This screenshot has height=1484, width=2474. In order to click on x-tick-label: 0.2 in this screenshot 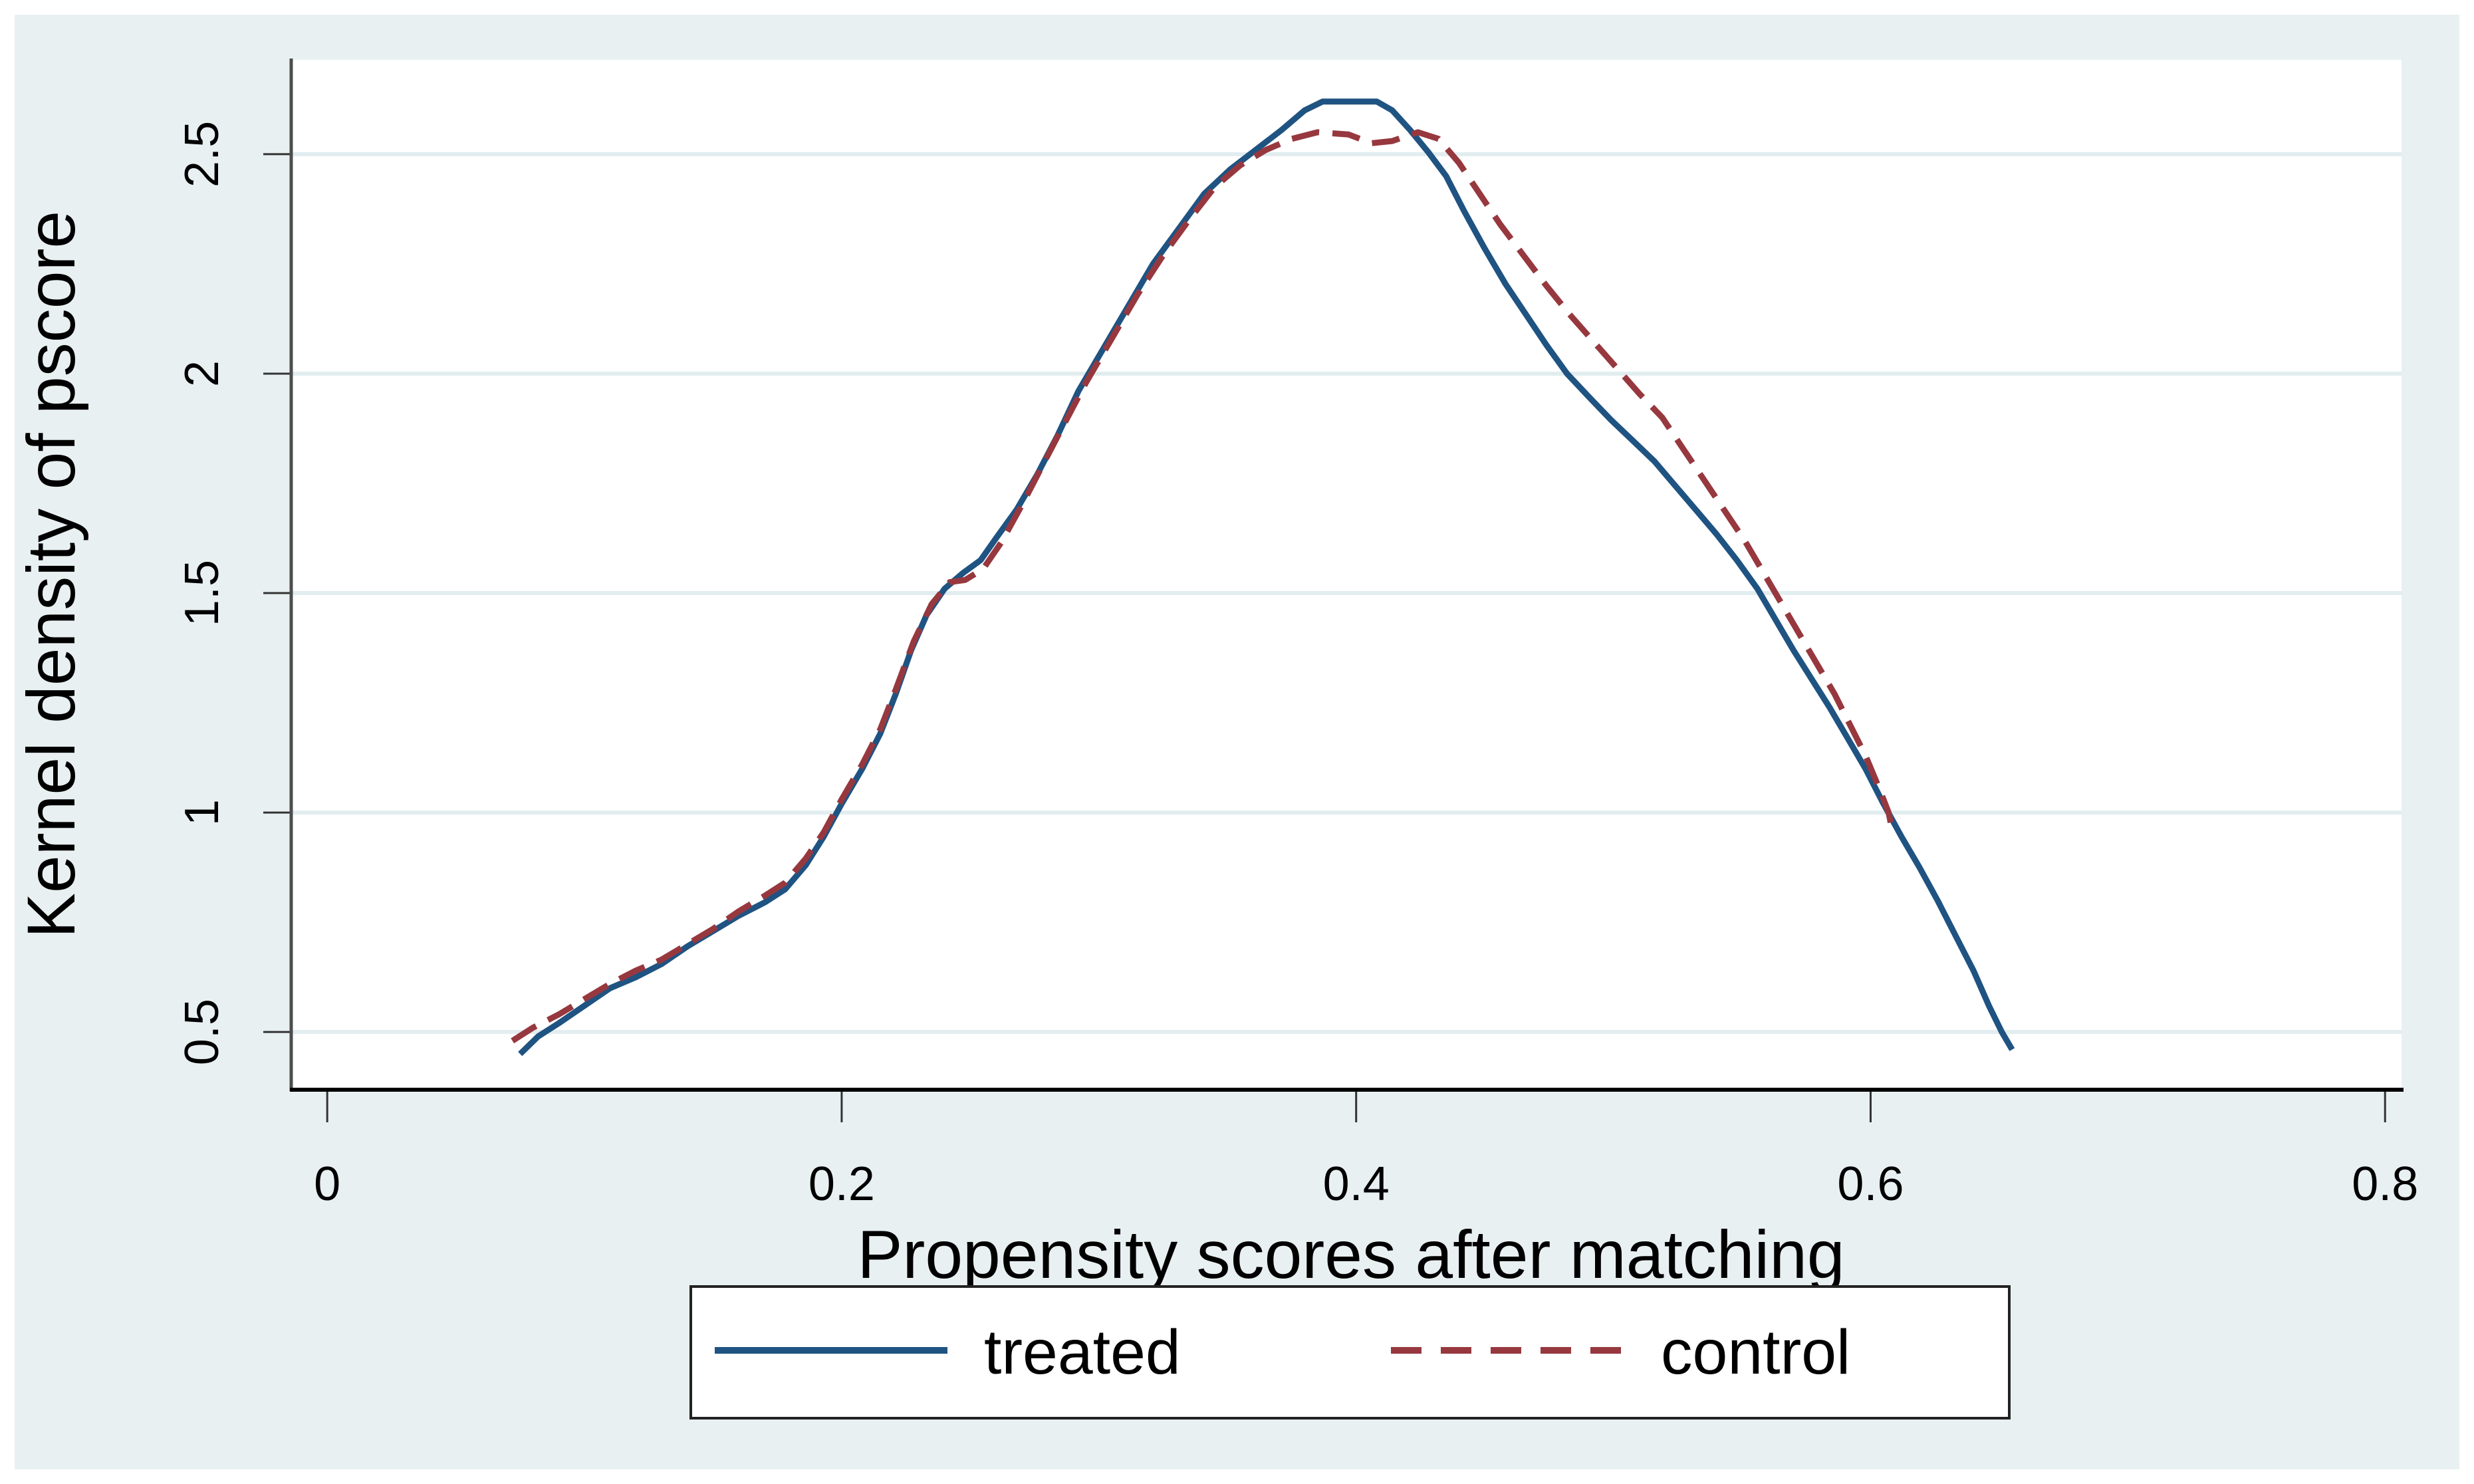, I will do `click(841, 1184)`.